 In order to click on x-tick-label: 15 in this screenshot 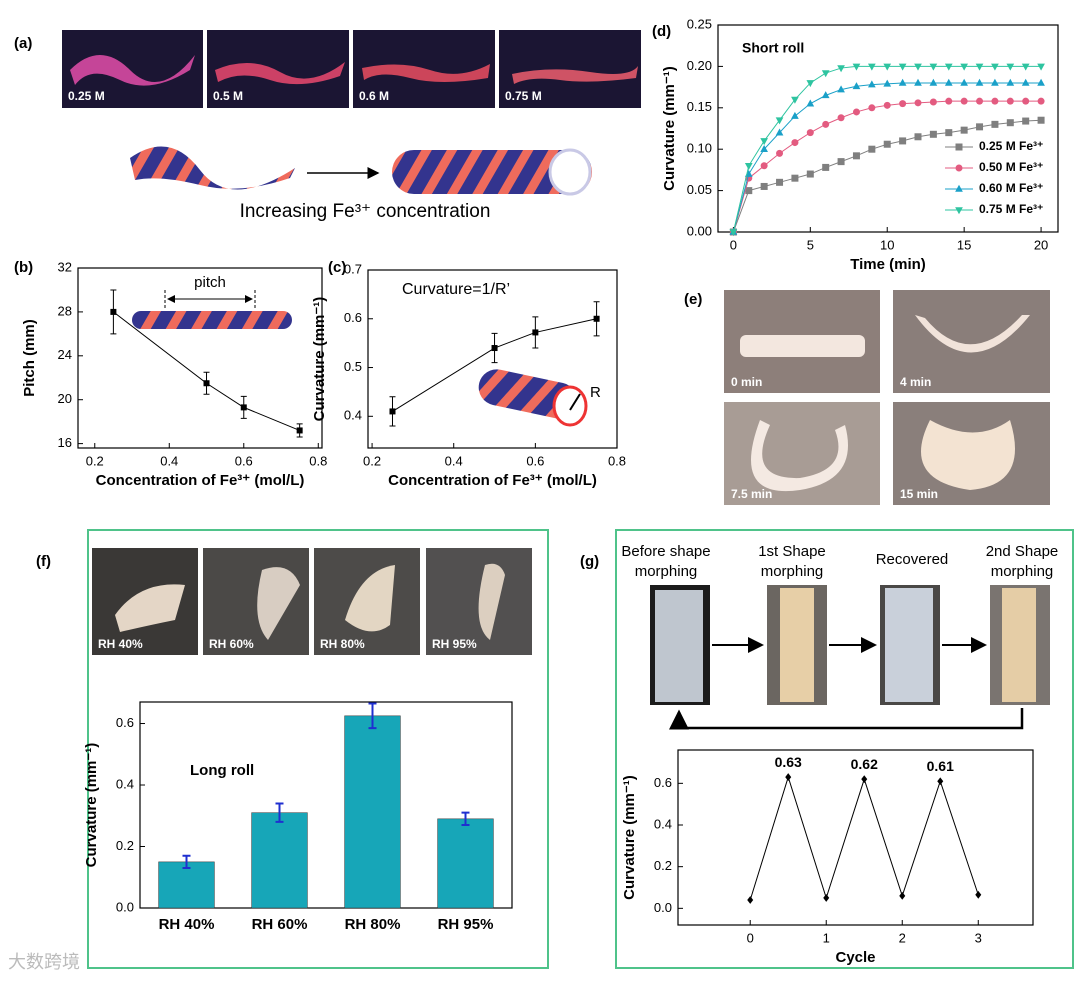, I will do `click(964, 244)`.